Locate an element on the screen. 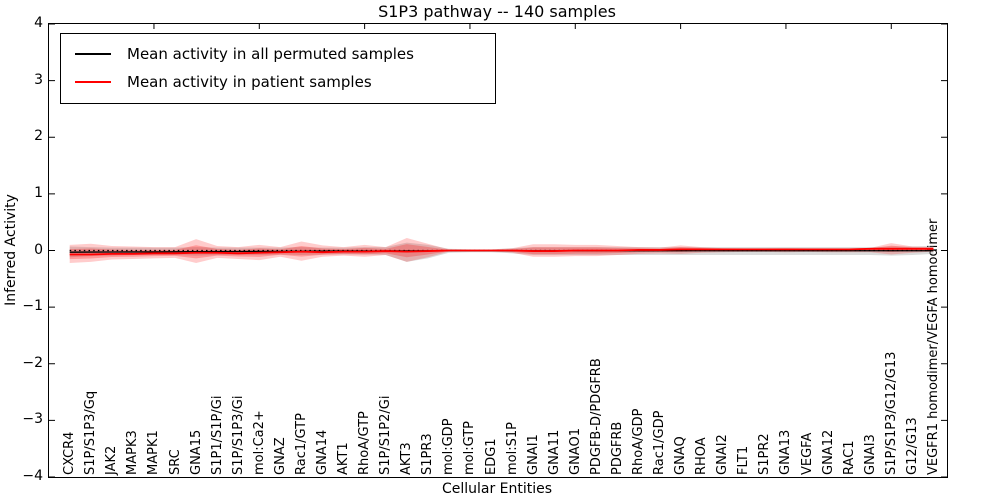 The height and width of the screenshot is (500, 1000). y-tick-label: −3 is located at coordinates (32, 419).